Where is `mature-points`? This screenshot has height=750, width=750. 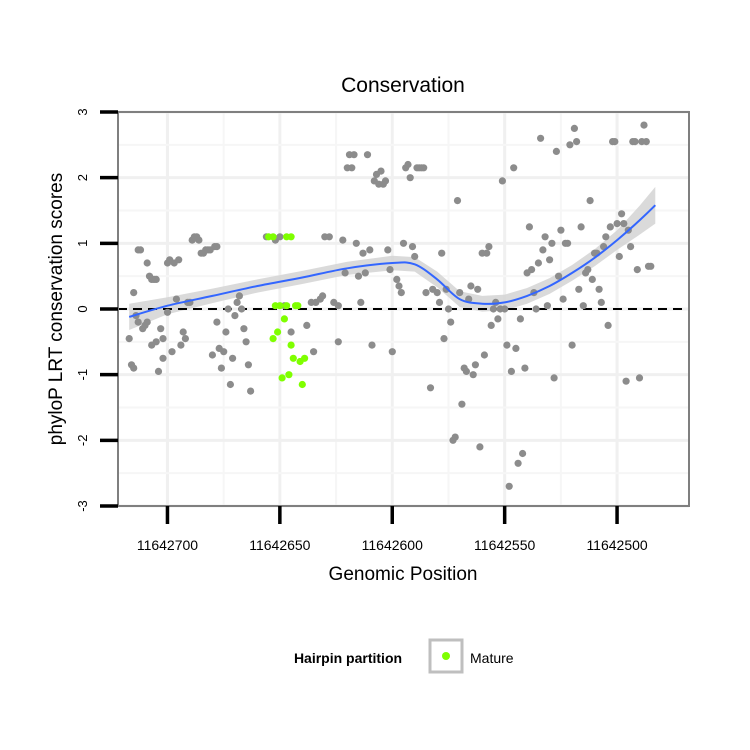
mature-points is located at coordinates (287, 311).